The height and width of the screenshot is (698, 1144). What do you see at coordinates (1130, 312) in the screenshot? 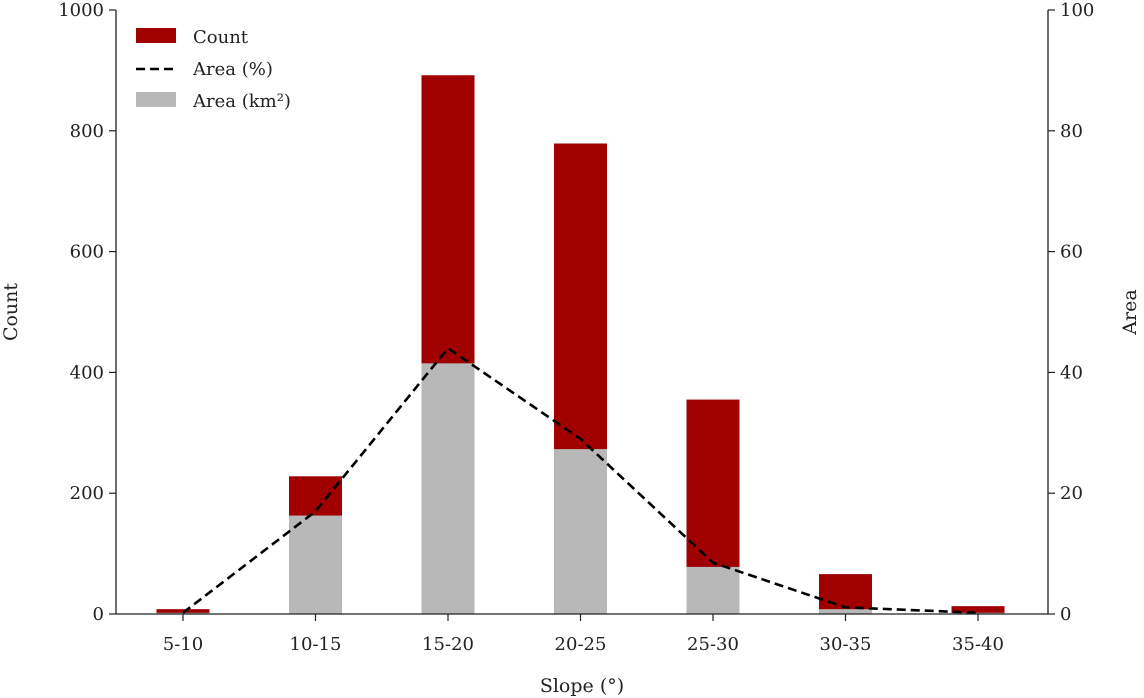
I see `y-axis-right-label: Area` at bounding box center [1130, 312].